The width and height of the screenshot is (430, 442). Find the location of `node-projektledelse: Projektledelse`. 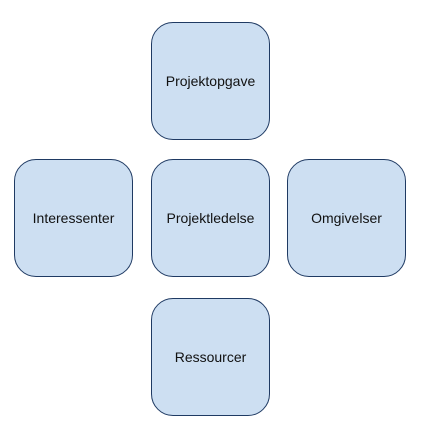

node-projektledelse: Projektledelse is located at coordinates (210, 218).